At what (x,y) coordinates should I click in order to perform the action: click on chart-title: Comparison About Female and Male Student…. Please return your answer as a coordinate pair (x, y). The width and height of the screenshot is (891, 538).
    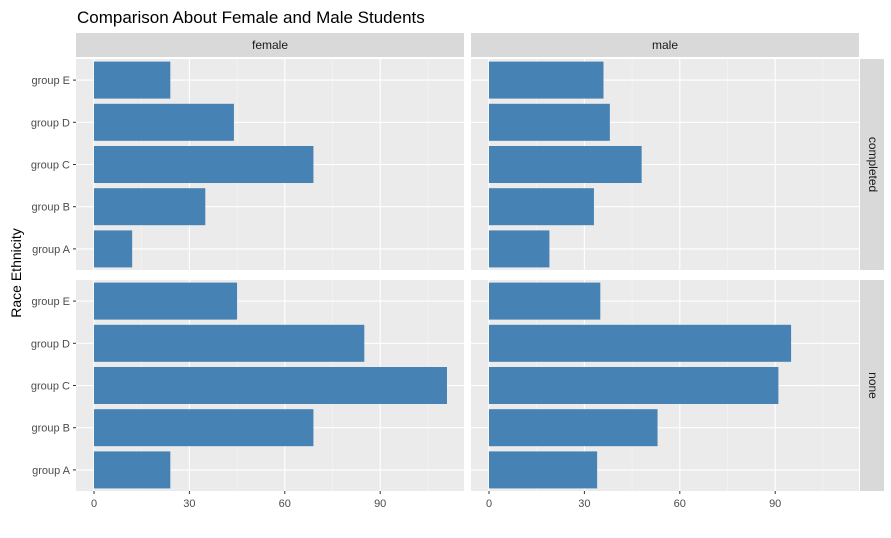
    Looking at the image, I should click on (251, 17).